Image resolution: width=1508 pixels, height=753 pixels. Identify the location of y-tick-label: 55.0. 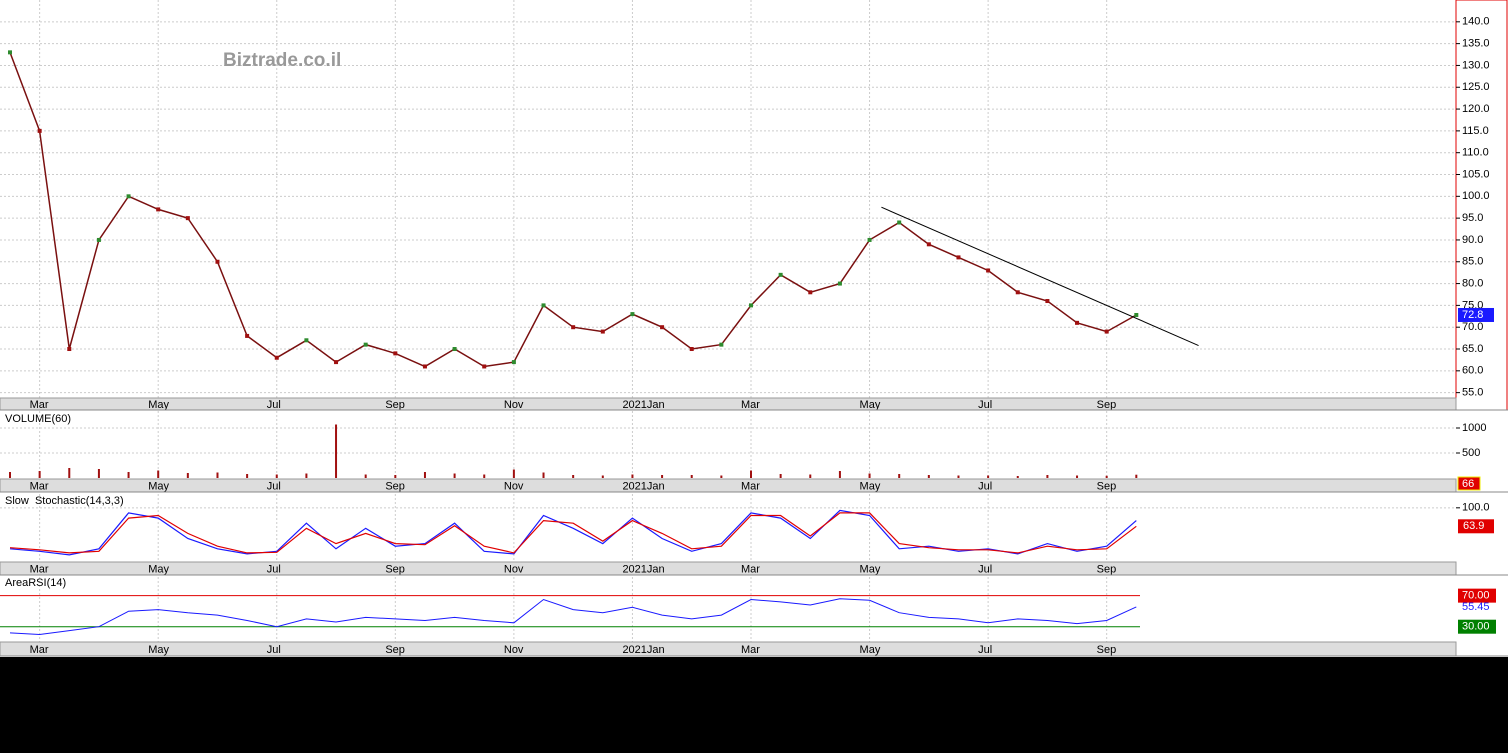
(1472, 393).